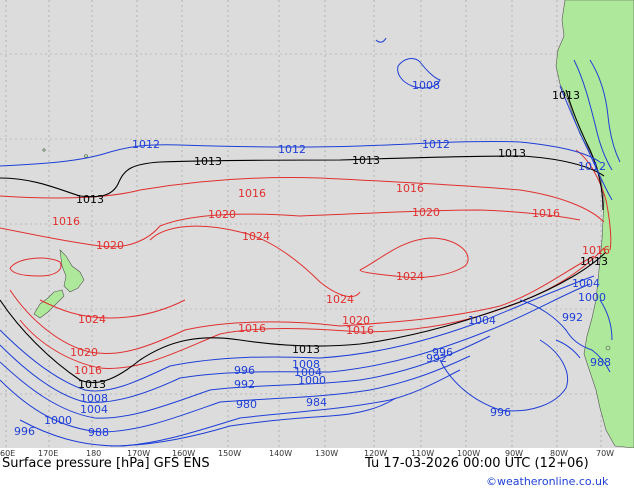  Describe the element at coordinates (419, 73) in the screenshot. I see `isobar-1008-closed` at that location.